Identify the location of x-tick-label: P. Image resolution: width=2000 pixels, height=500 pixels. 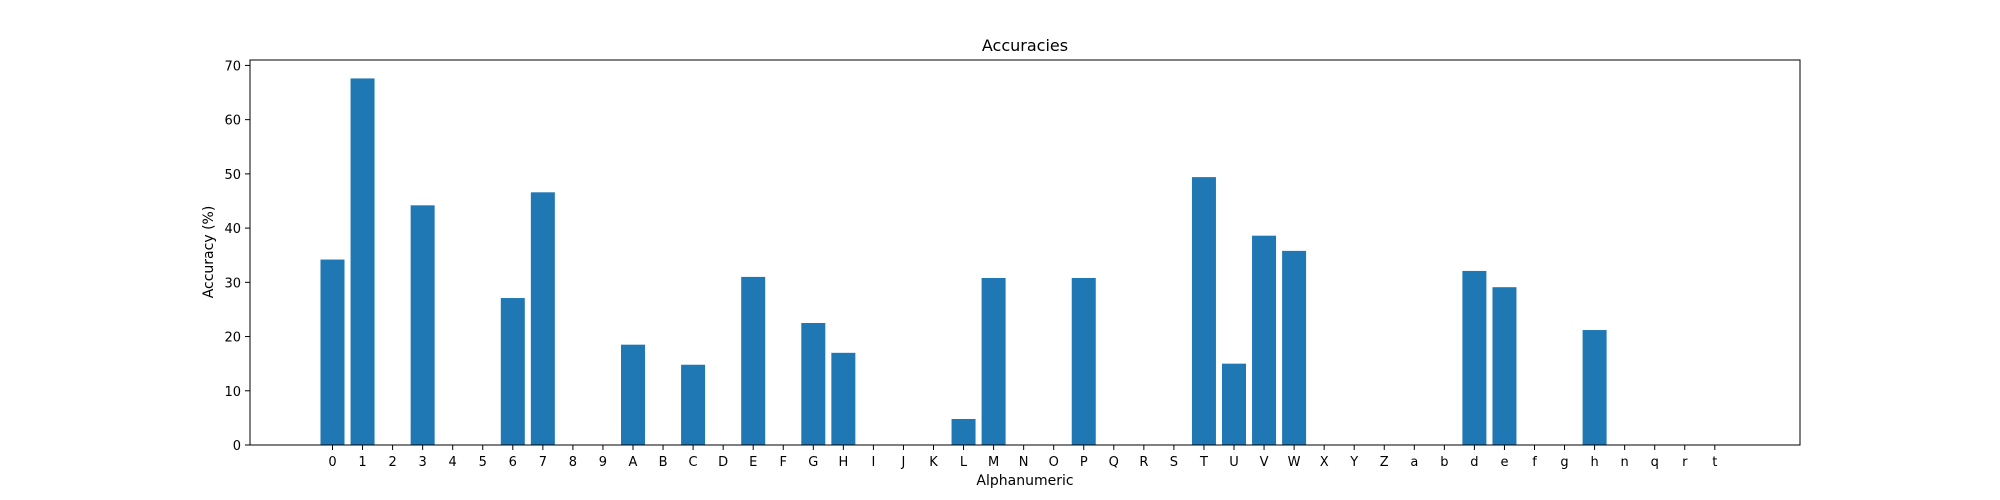
(1084, 462).